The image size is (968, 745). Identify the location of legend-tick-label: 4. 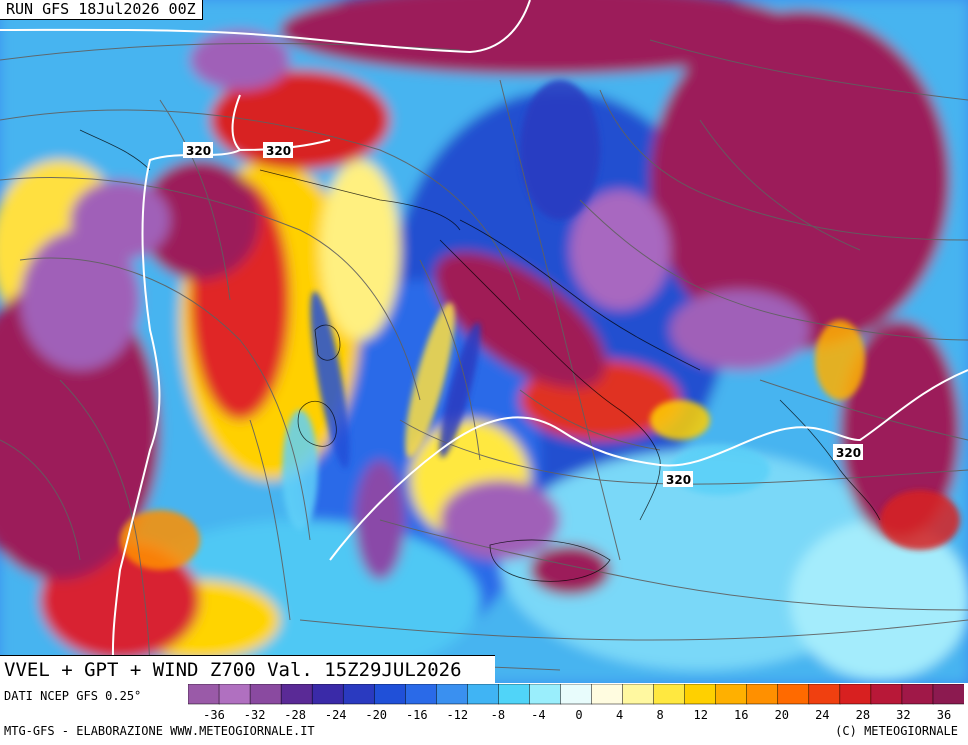
(619, 714).